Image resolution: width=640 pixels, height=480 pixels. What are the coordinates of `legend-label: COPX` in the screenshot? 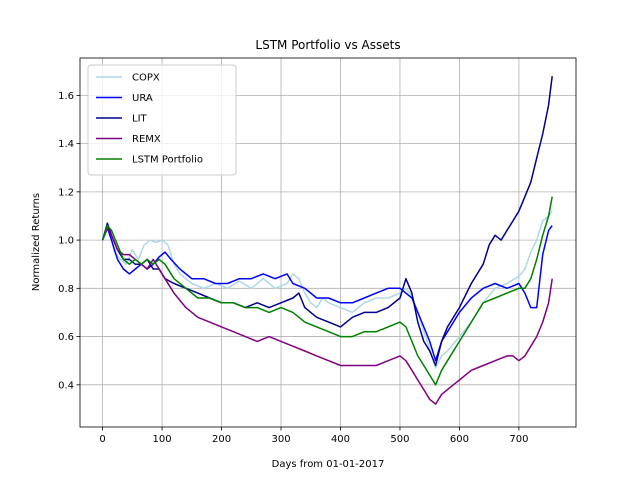 It's located at (146, 78).